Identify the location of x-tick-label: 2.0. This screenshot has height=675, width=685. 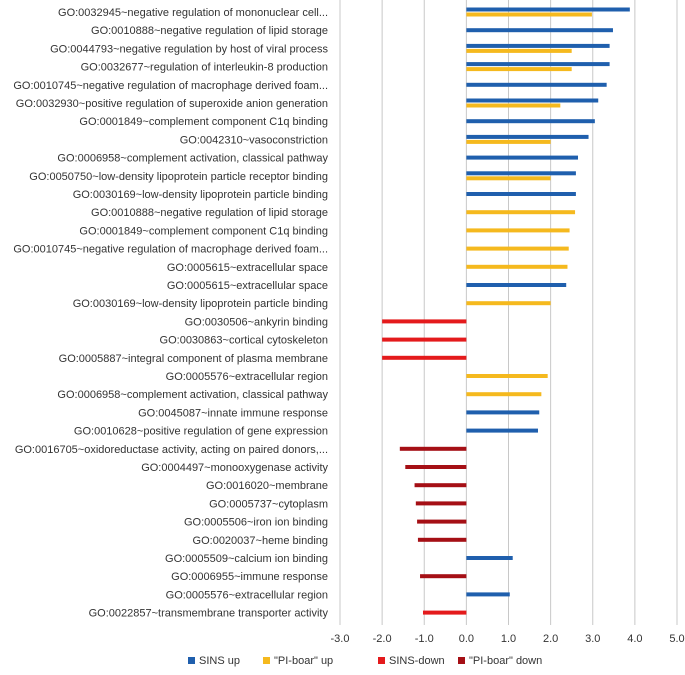
(550, 639).